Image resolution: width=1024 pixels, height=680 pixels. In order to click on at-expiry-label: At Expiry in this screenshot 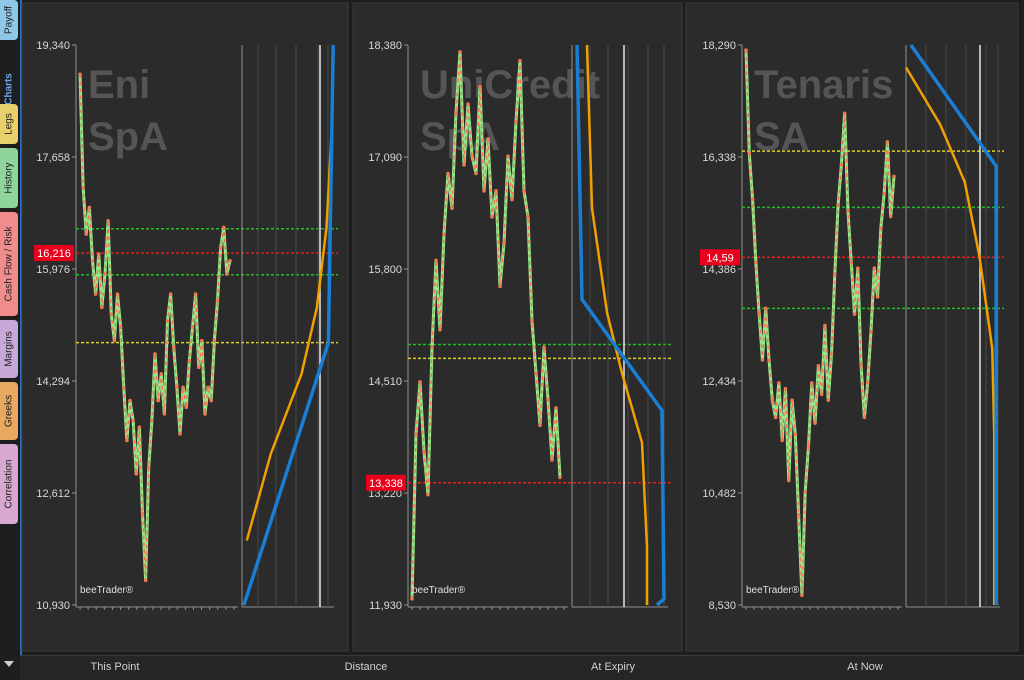, I will do `click(613, 667)`.